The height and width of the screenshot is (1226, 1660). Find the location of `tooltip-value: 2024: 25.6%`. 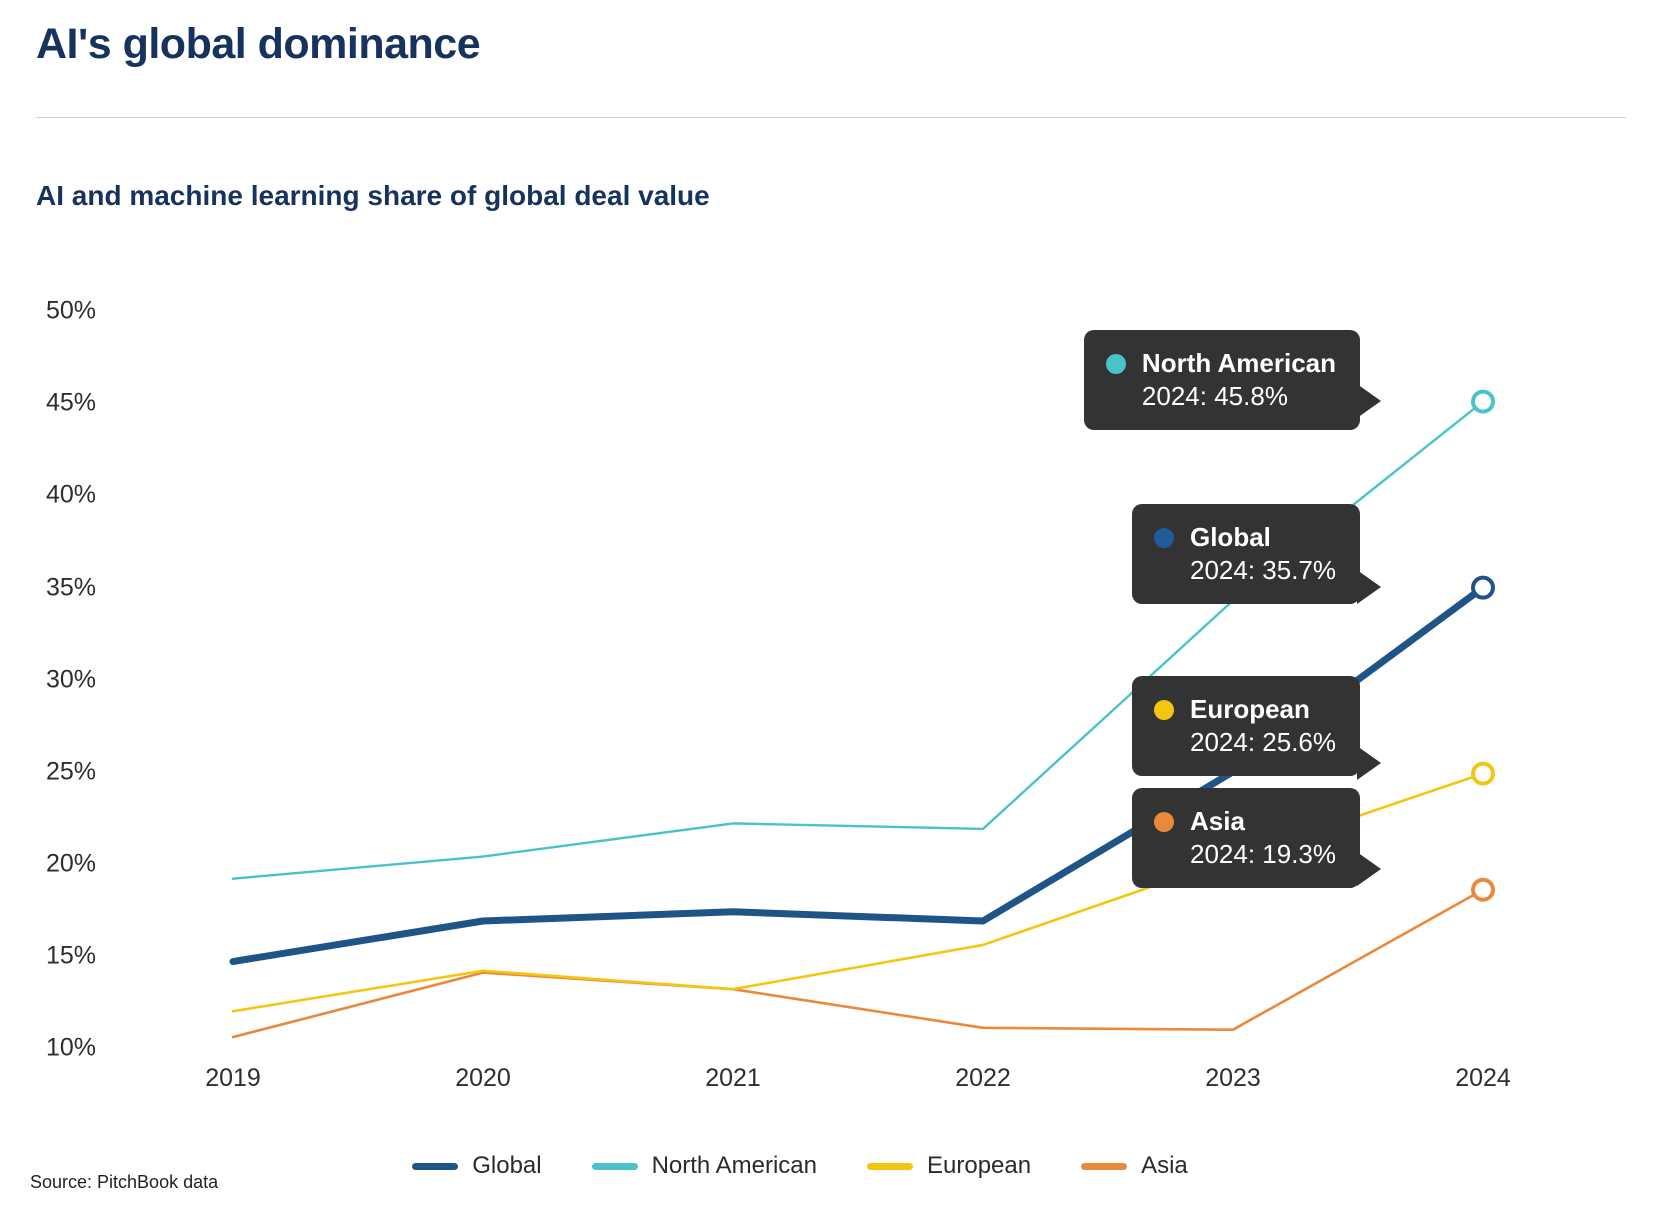

tooltip-value: 2024: 25.6% is located at coordinates (1262, 742).